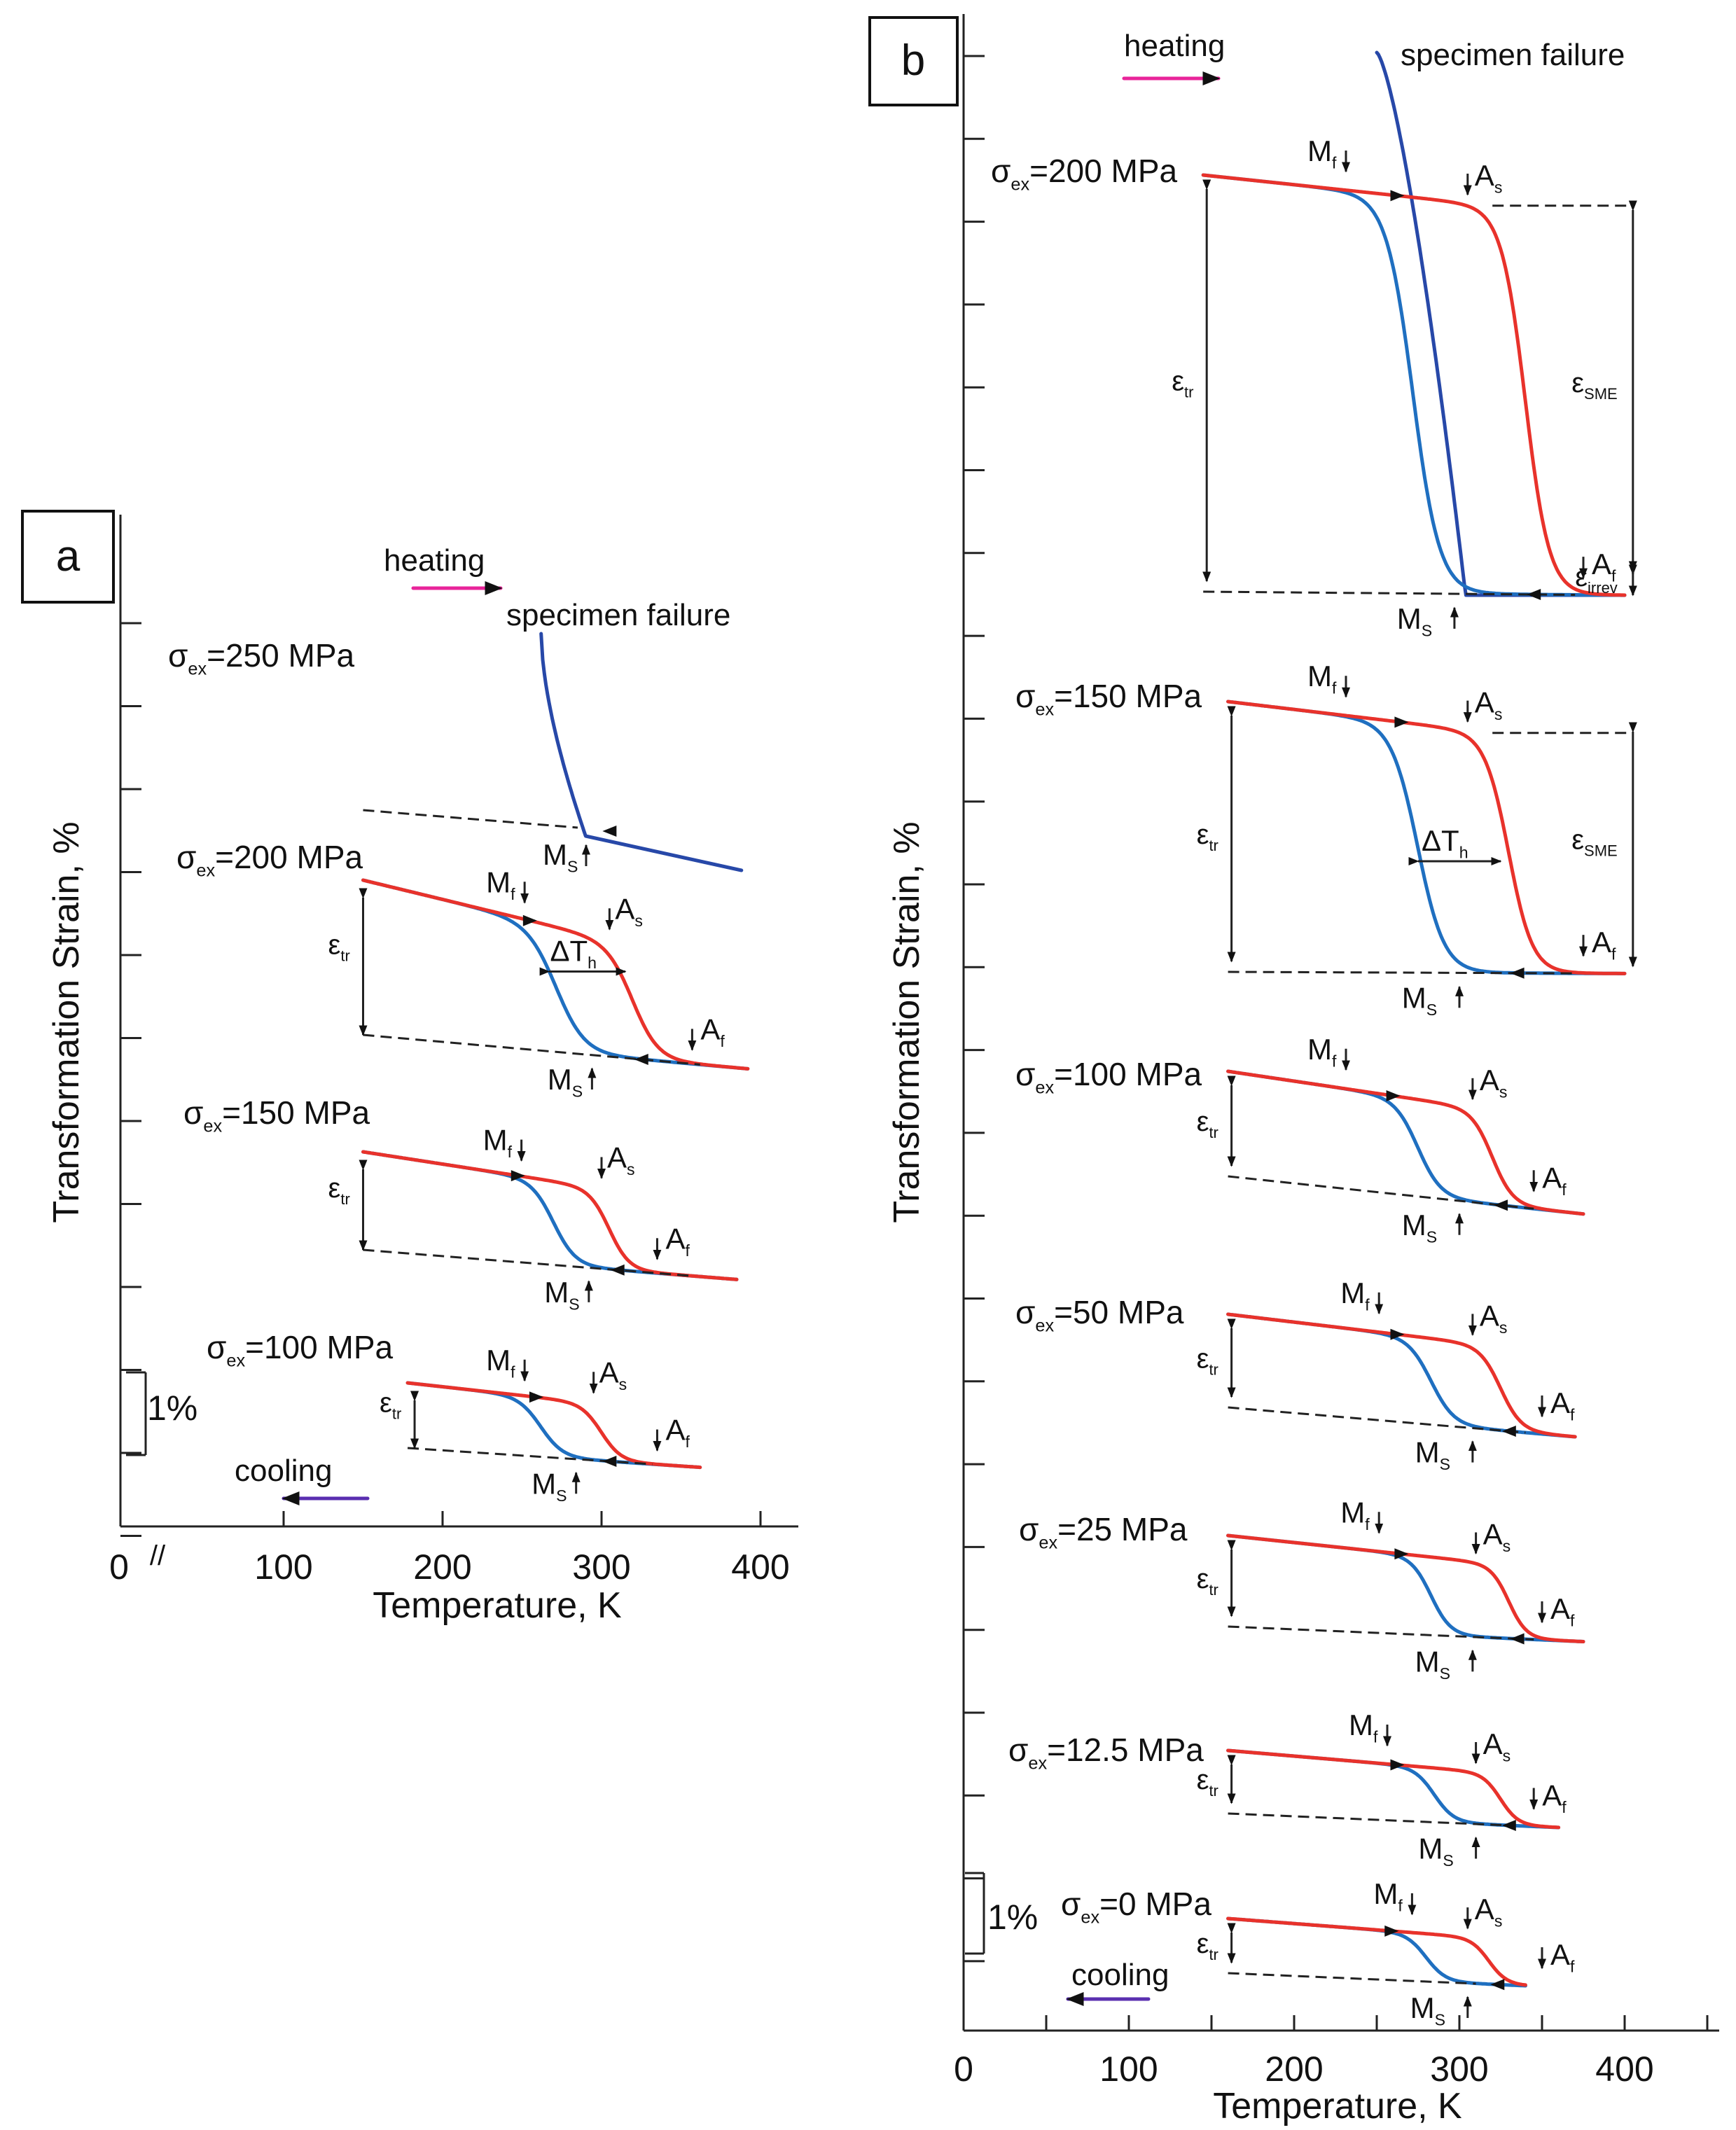 This screenshot has height=2130, width=1736. What do you see at coordinates (319, 1347) in the screenshot?
I see `stress-label-a2-value: =100 MPa` at bounding box center [319, 1347].